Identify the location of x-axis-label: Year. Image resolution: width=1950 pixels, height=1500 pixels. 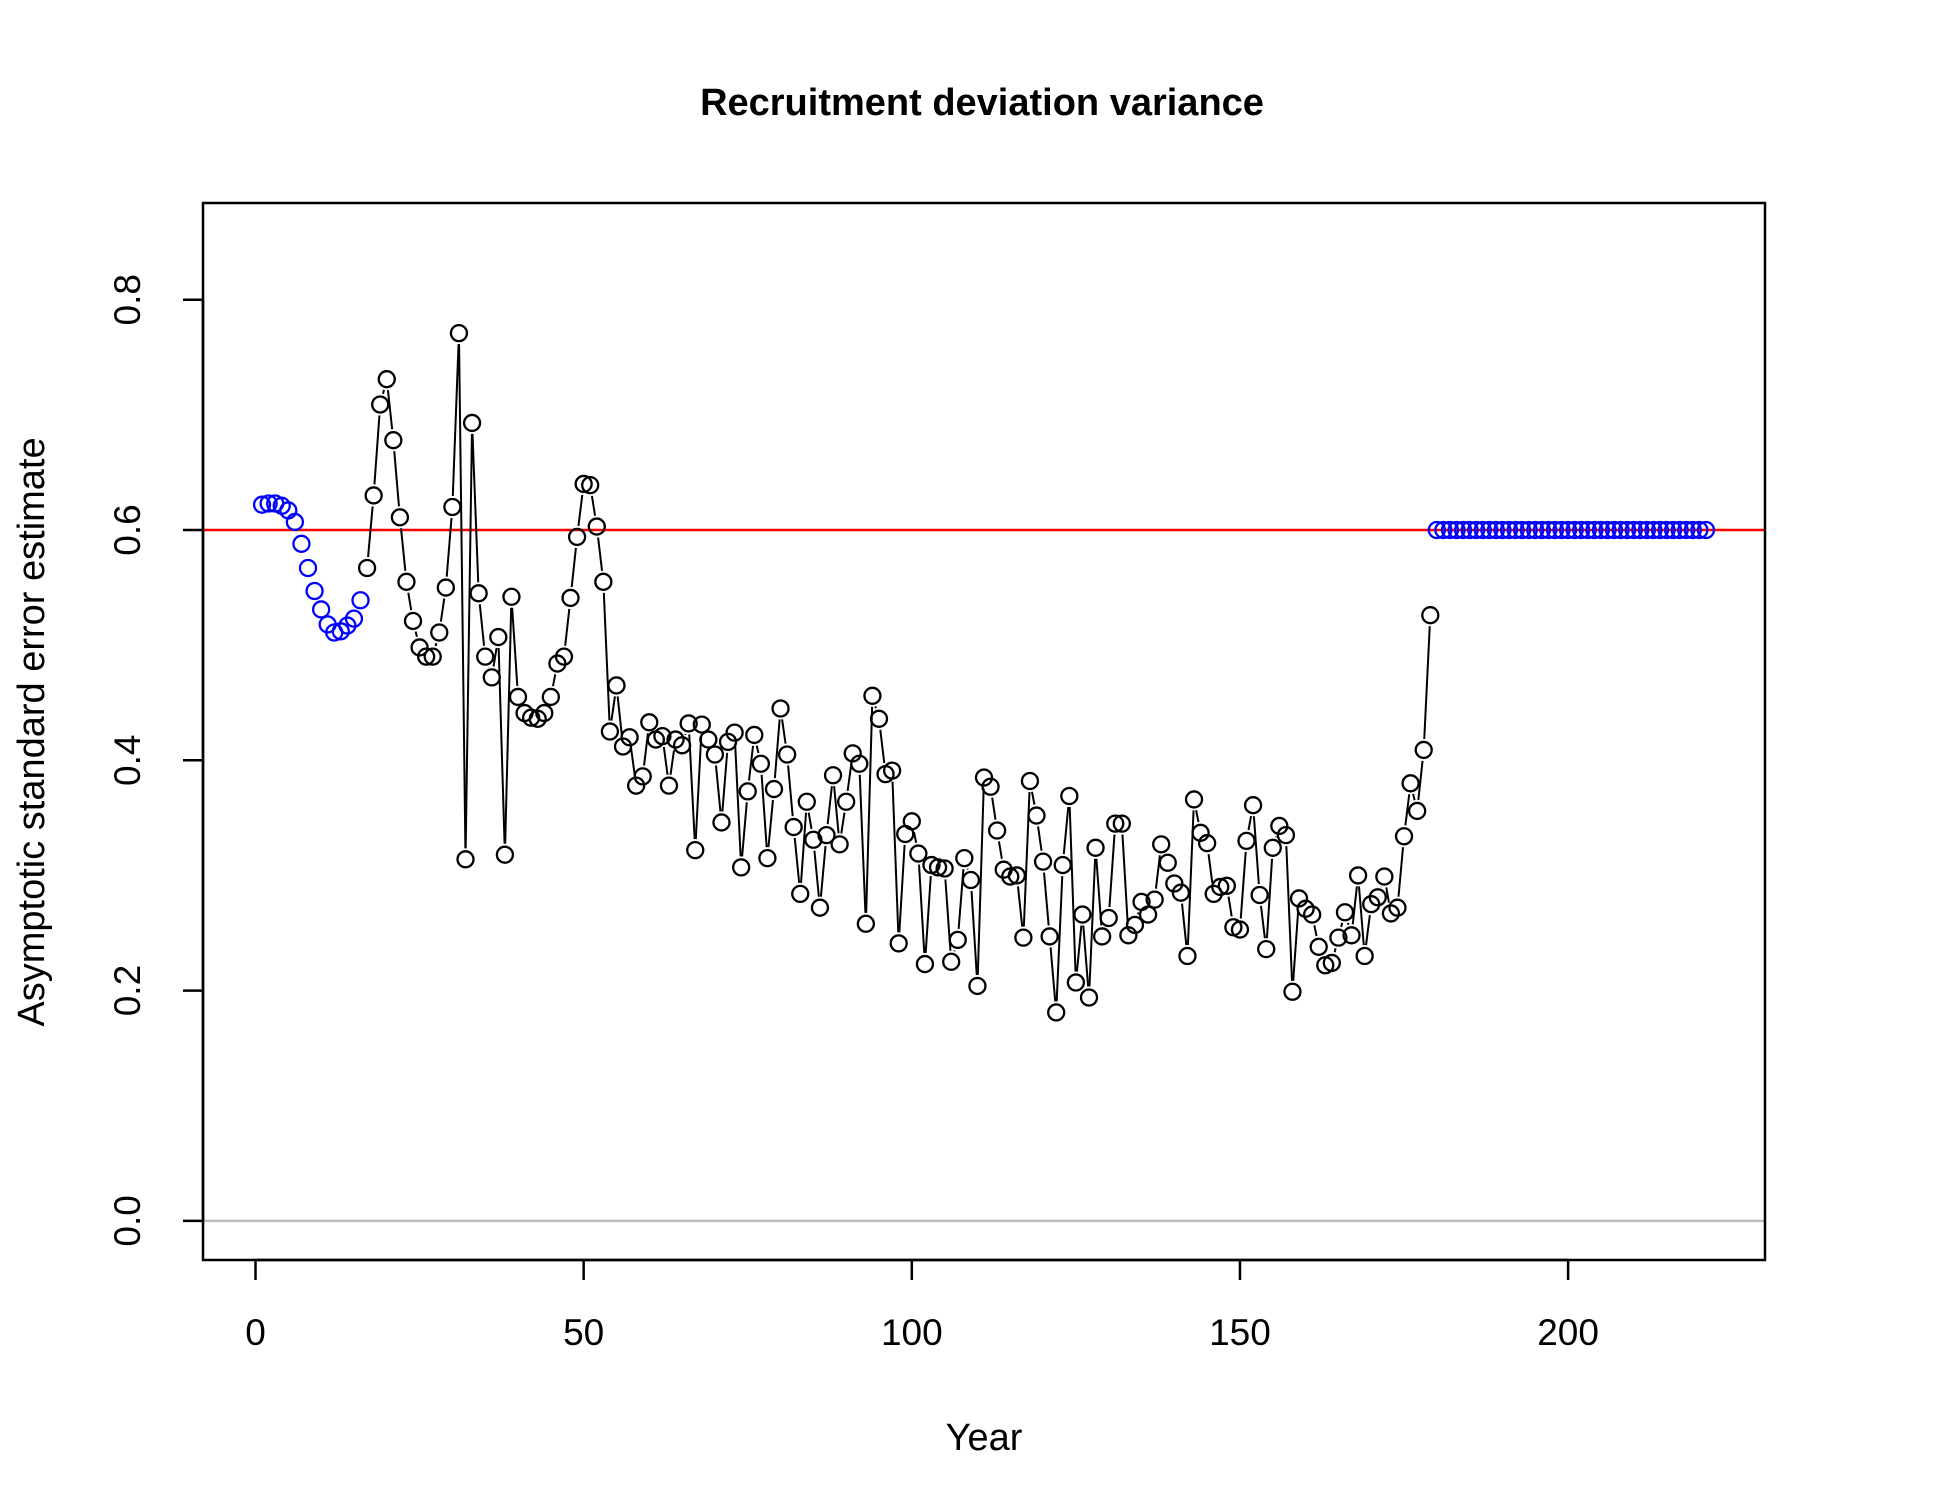
(984, 1438).